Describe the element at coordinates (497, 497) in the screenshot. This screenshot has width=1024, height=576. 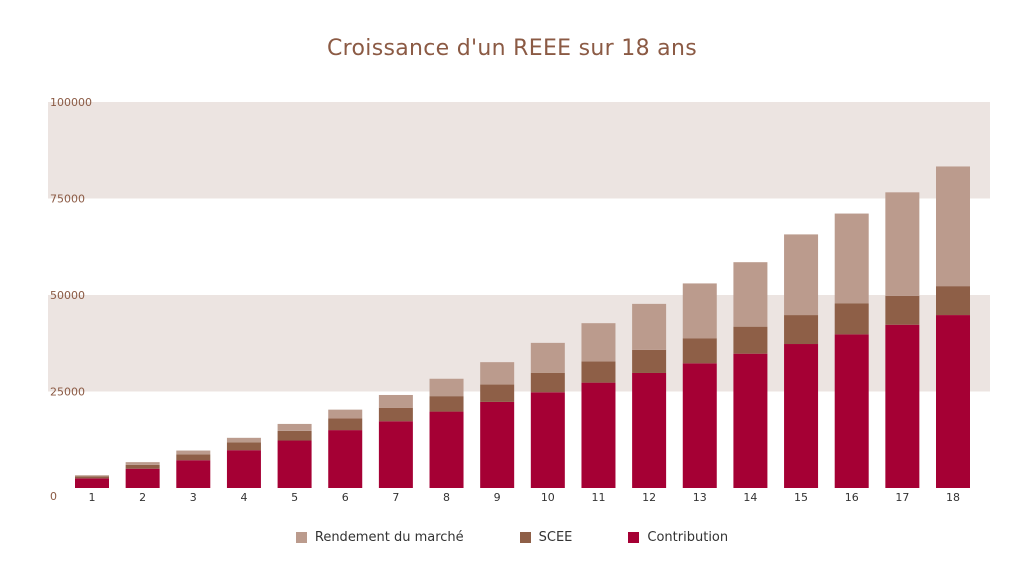
I see `x-tick-label: 9` at that location.